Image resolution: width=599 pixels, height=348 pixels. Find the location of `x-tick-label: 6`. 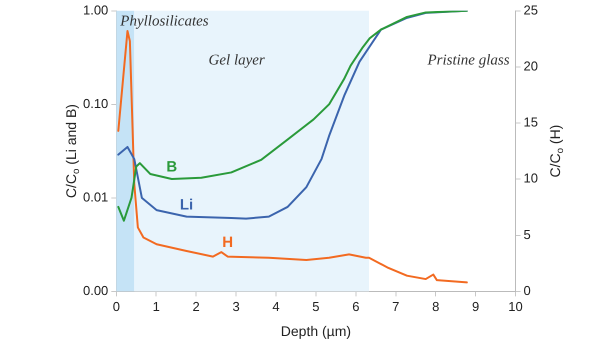

x-tick-label: 6 is located at coordinates (356, 306).